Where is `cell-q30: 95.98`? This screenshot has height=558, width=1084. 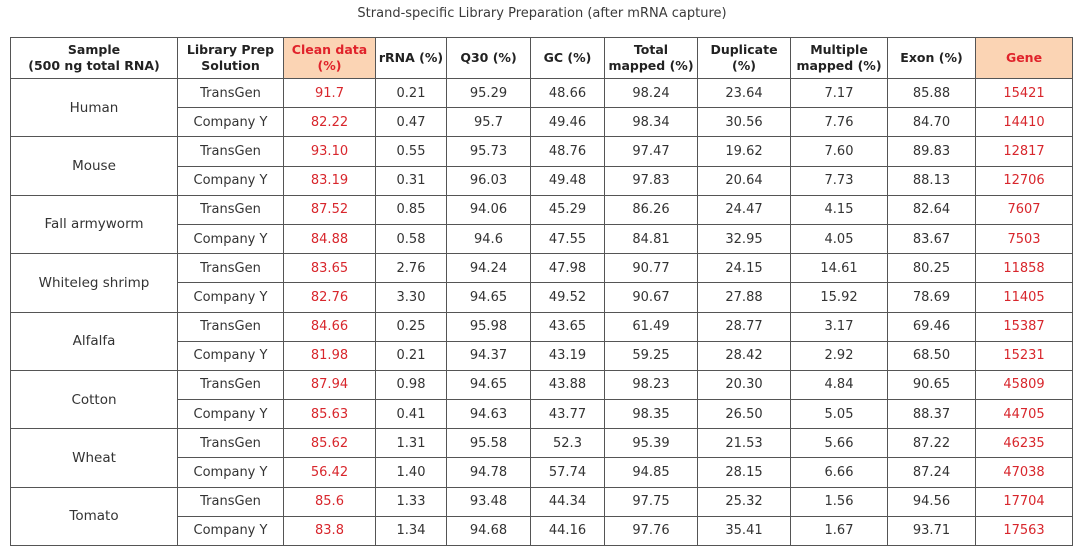
cell-q30: 95.98 is located at coordinates (488, 326).